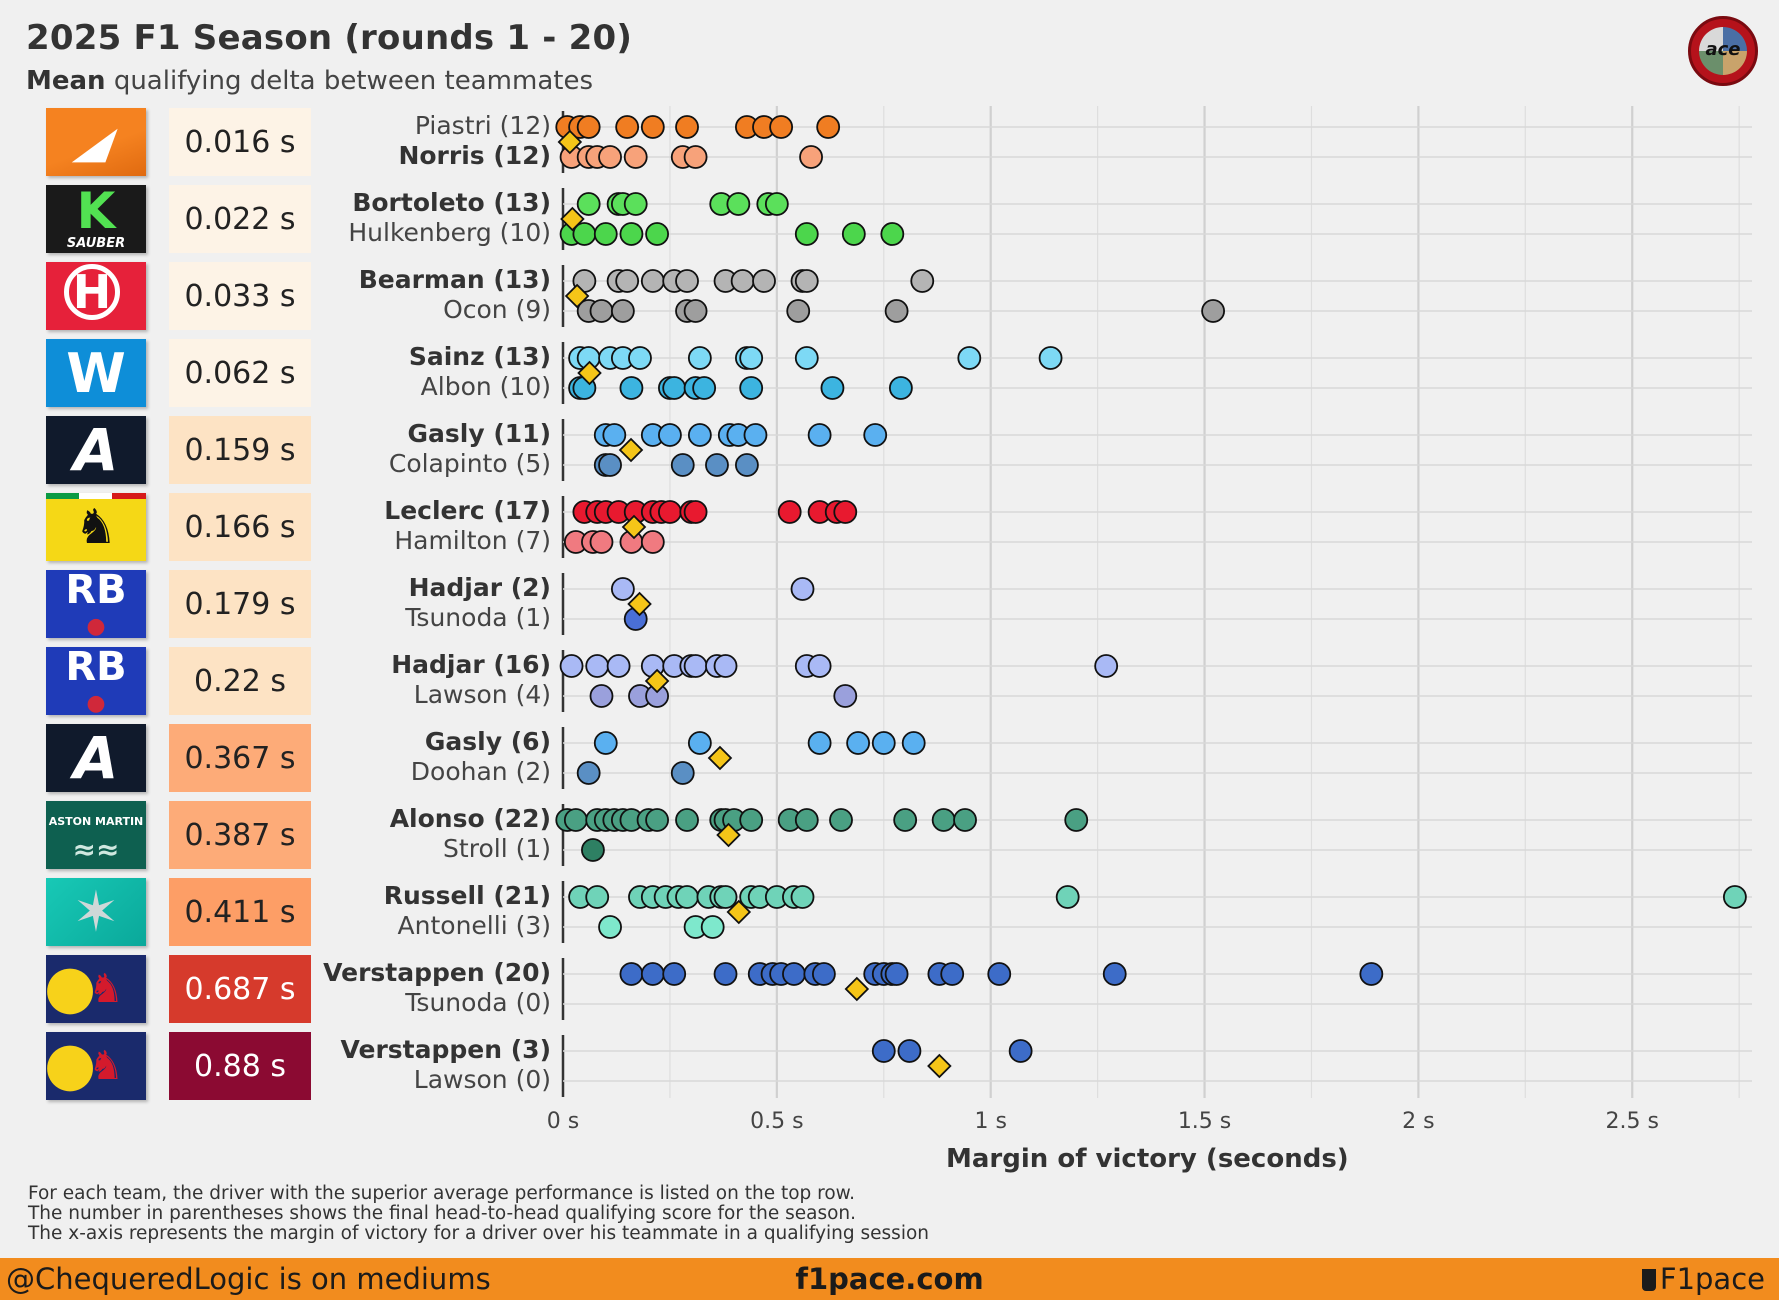 The width and height of the screenshot is (1779, 1300). What do you see at coordinates (467, 510) in the screenshot?
I see `driver-label-top: Leclerc (17)` at bounding box center [467, 510].